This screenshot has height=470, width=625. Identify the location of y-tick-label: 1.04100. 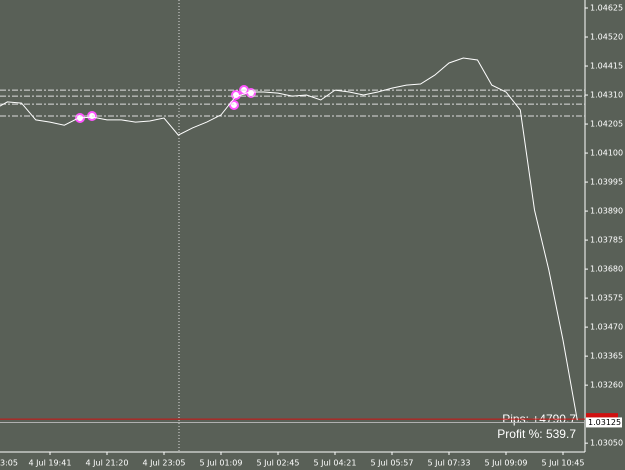
(606, 153).